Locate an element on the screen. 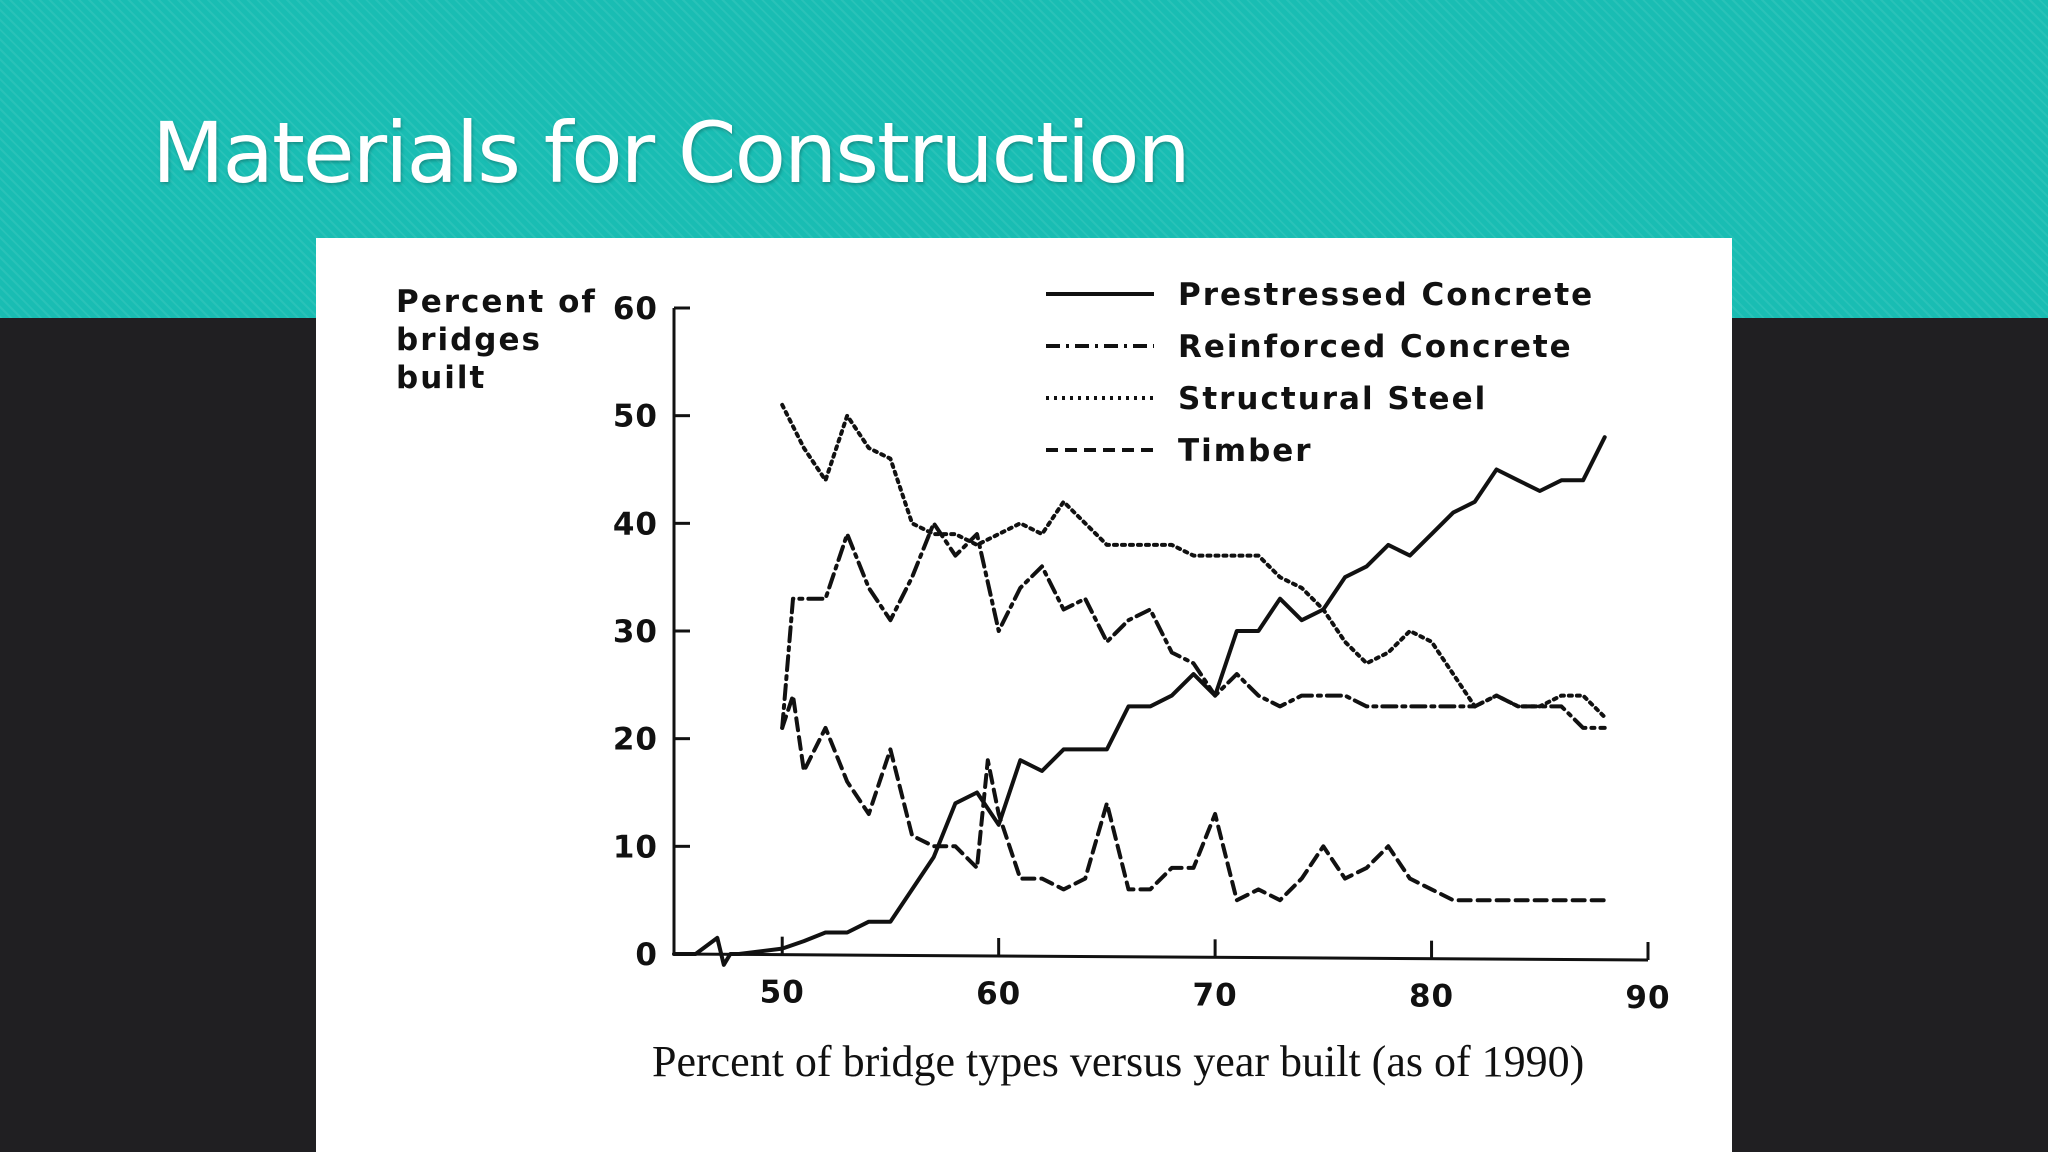 This screenshot has width=2048, height=1152. series-line-structural-steel is located at coordinates (1193, 561).